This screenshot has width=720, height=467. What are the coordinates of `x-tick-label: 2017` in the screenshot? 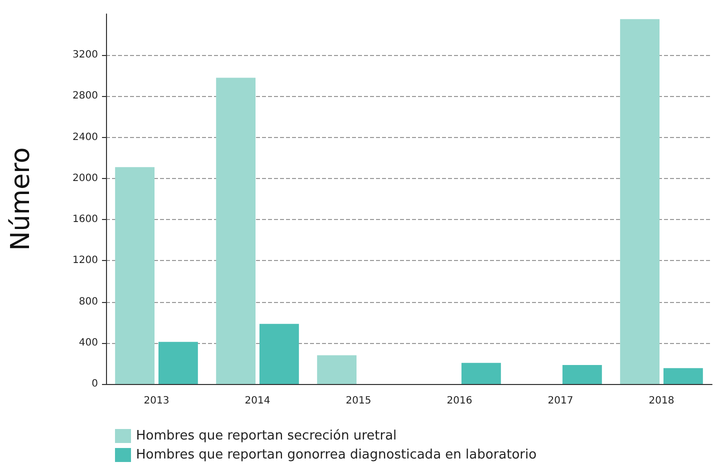 It's located at (561, 401).